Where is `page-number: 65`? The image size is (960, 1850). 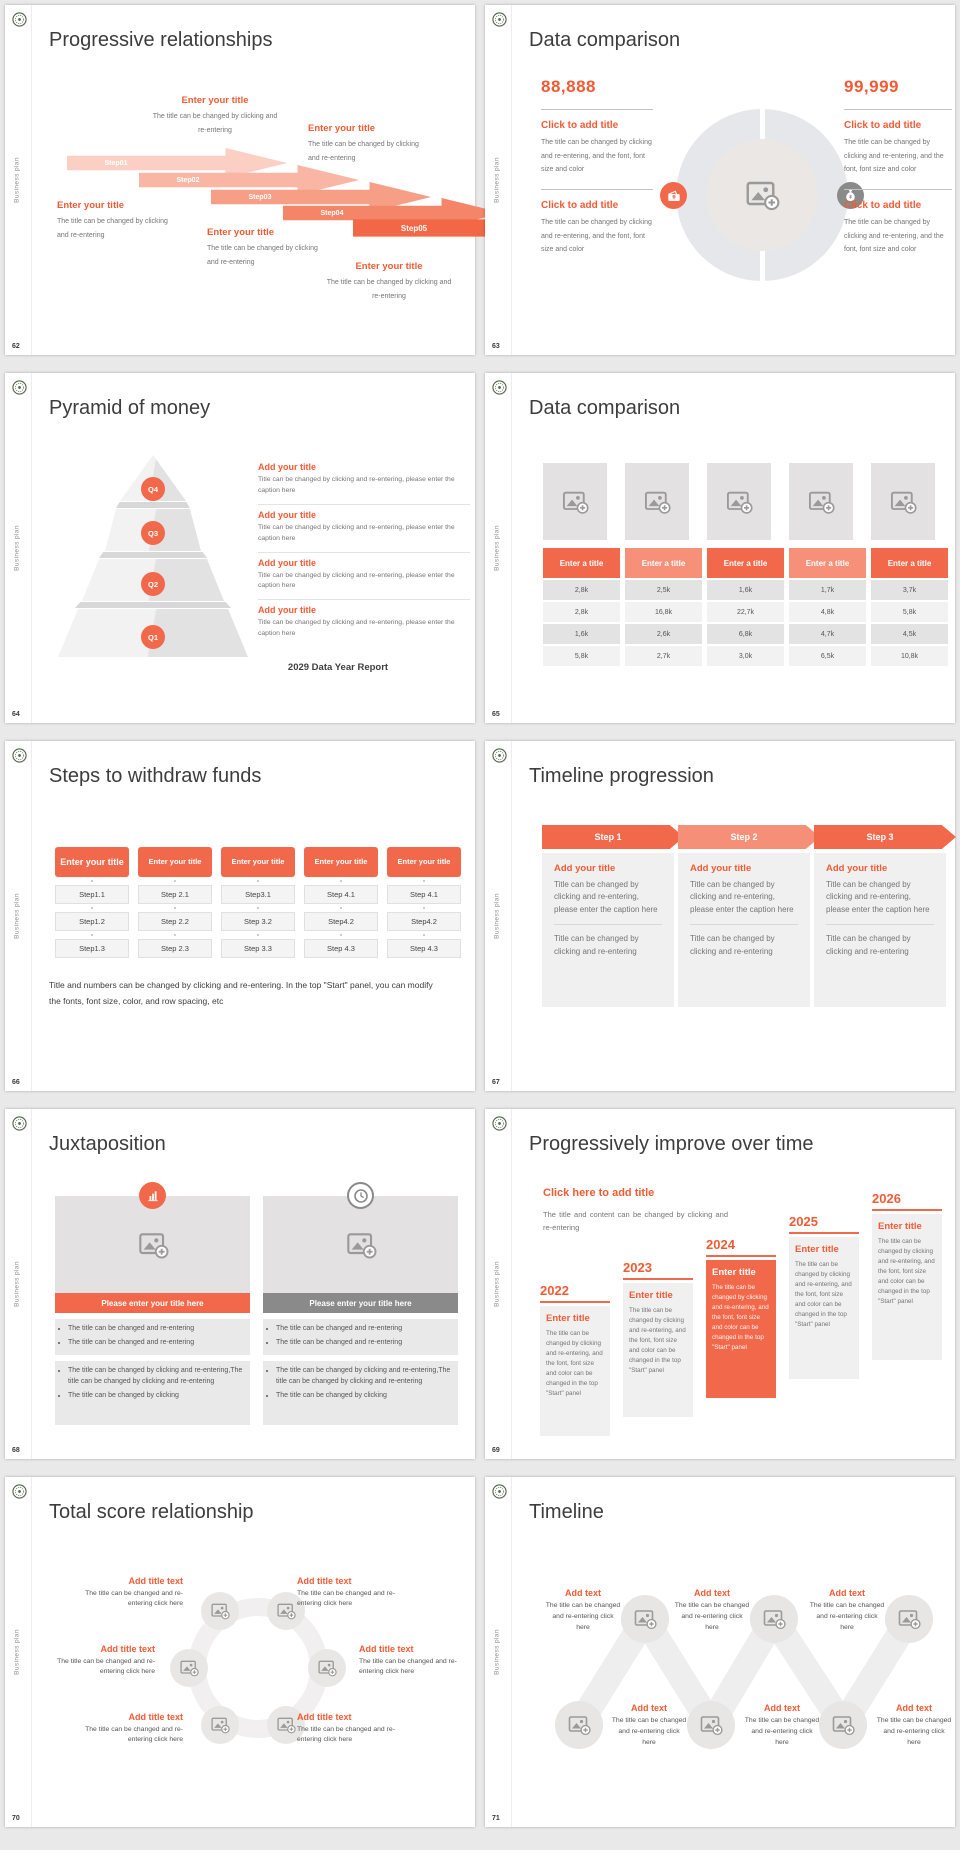
page-number: 65 is located at coordinates (496, 714).